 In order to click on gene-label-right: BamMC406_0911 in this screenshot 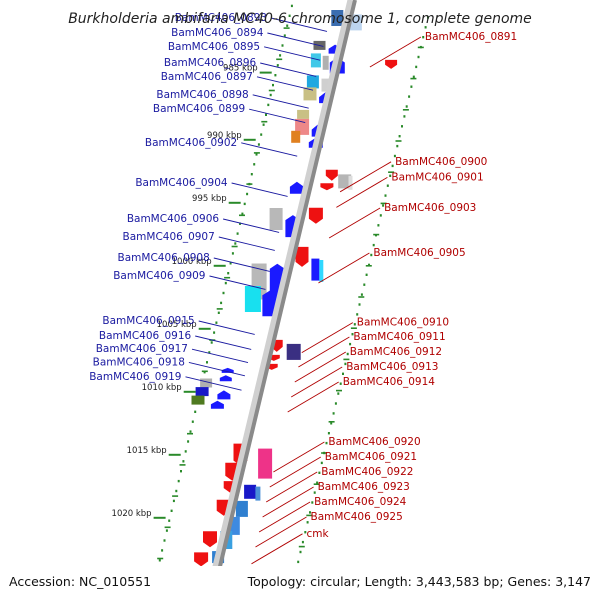, I will do `click(399, 337)`.